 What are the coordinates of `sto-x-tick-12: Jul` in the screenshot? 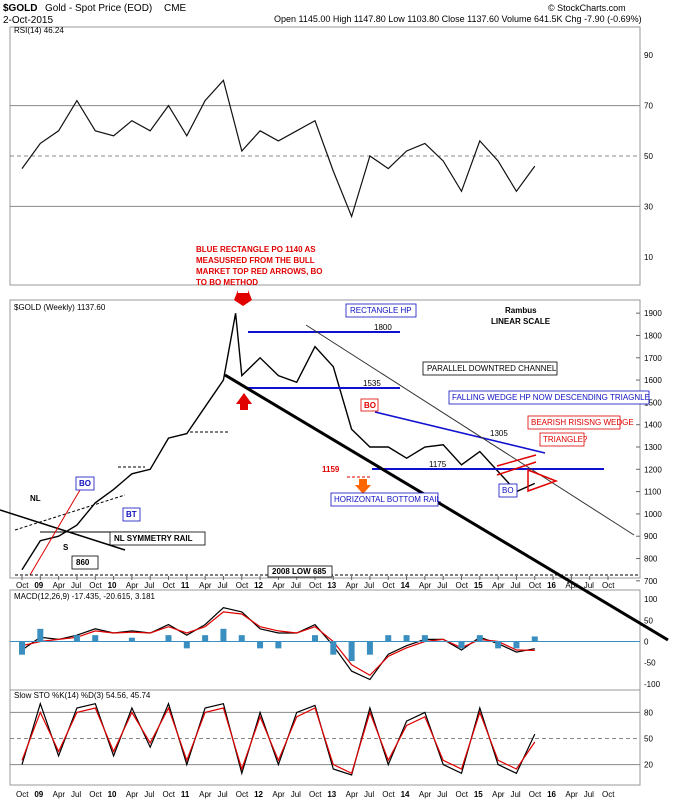 It's located at (222, 794).